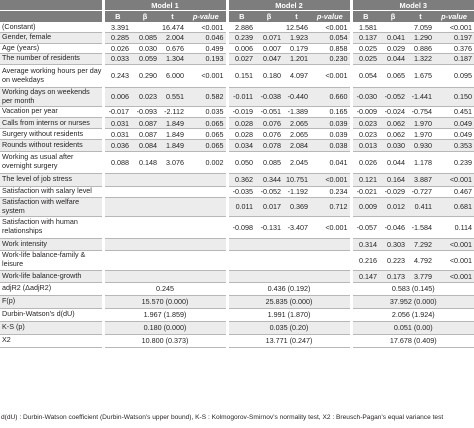 This screenshot has height=428, width=474. I want to click on table-cell: 0.031, so click(116, 134).